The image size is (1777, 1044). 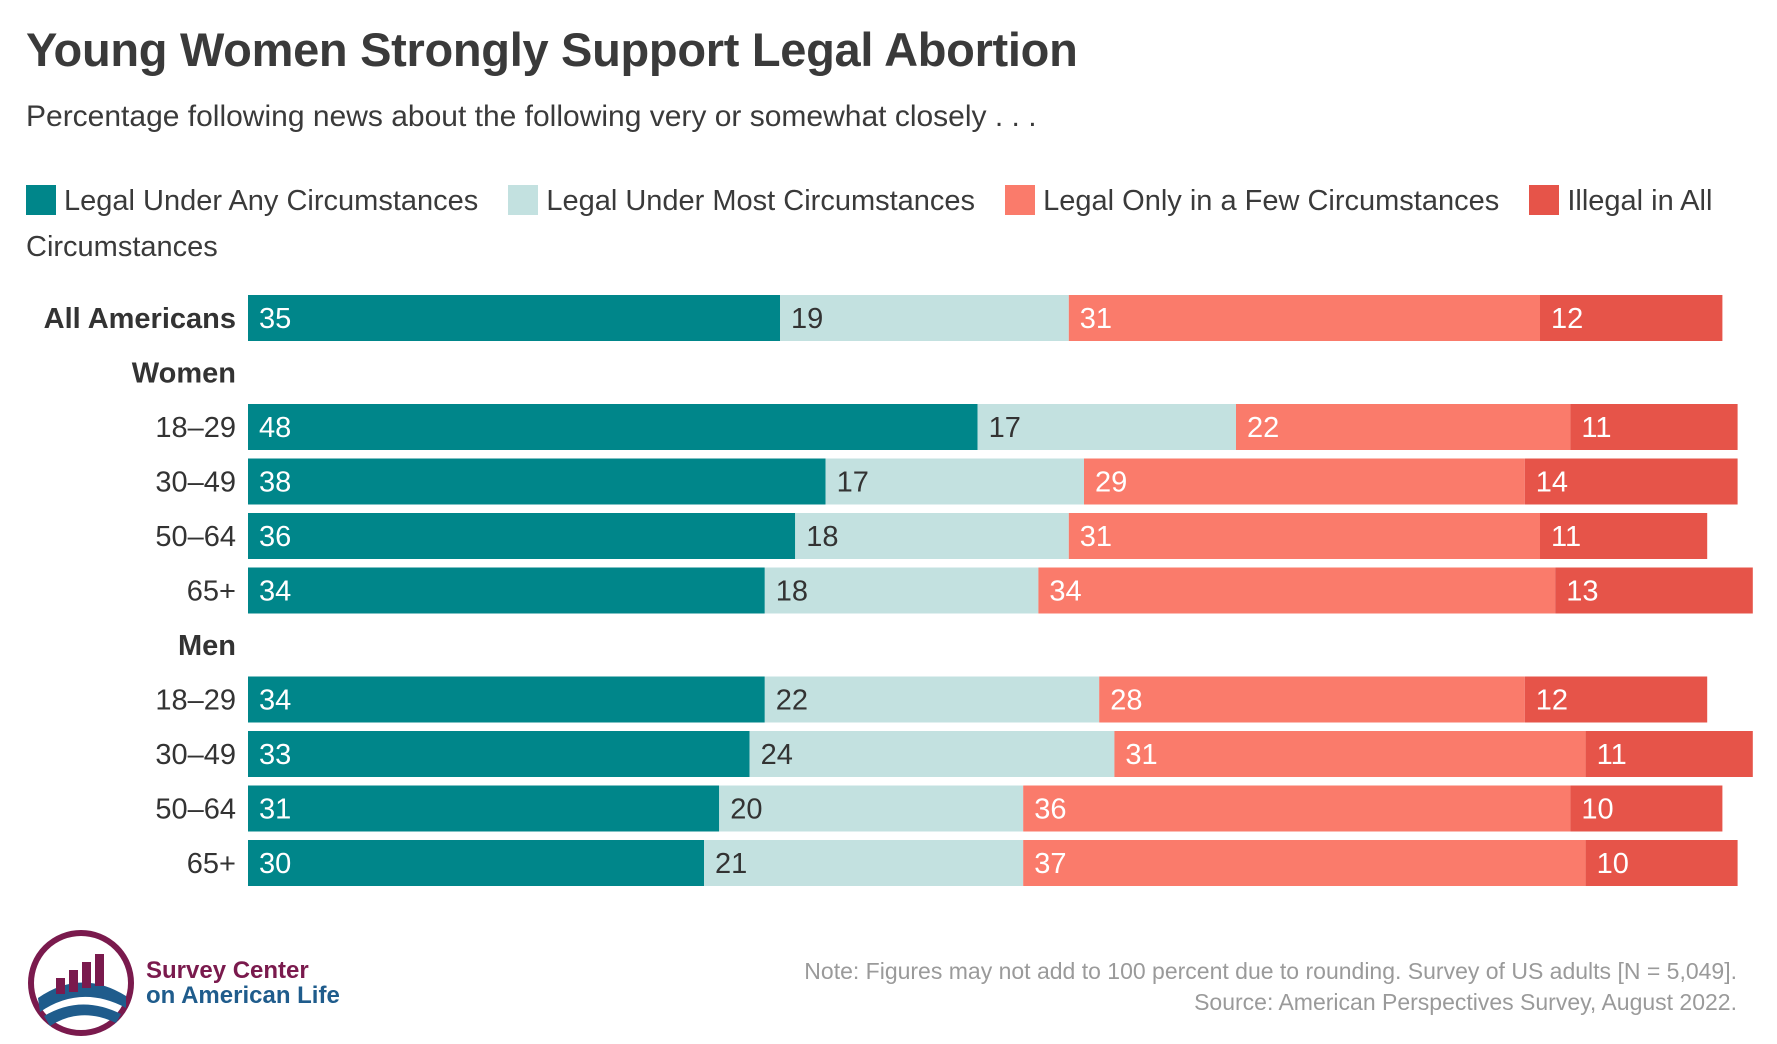 I want to click on legend-swatch-legal-few, so click(x=1020, y=200).